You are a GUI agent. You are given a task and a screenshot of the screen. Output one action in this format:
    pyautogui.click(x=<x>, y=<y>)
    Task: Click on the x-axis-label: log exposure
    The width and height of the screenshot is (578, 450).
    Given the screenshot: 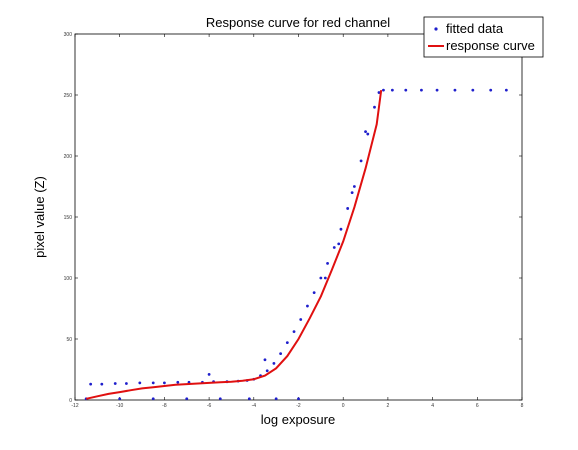 What is the action you would take?
    pyautogui.click(x=298, y=419)
    